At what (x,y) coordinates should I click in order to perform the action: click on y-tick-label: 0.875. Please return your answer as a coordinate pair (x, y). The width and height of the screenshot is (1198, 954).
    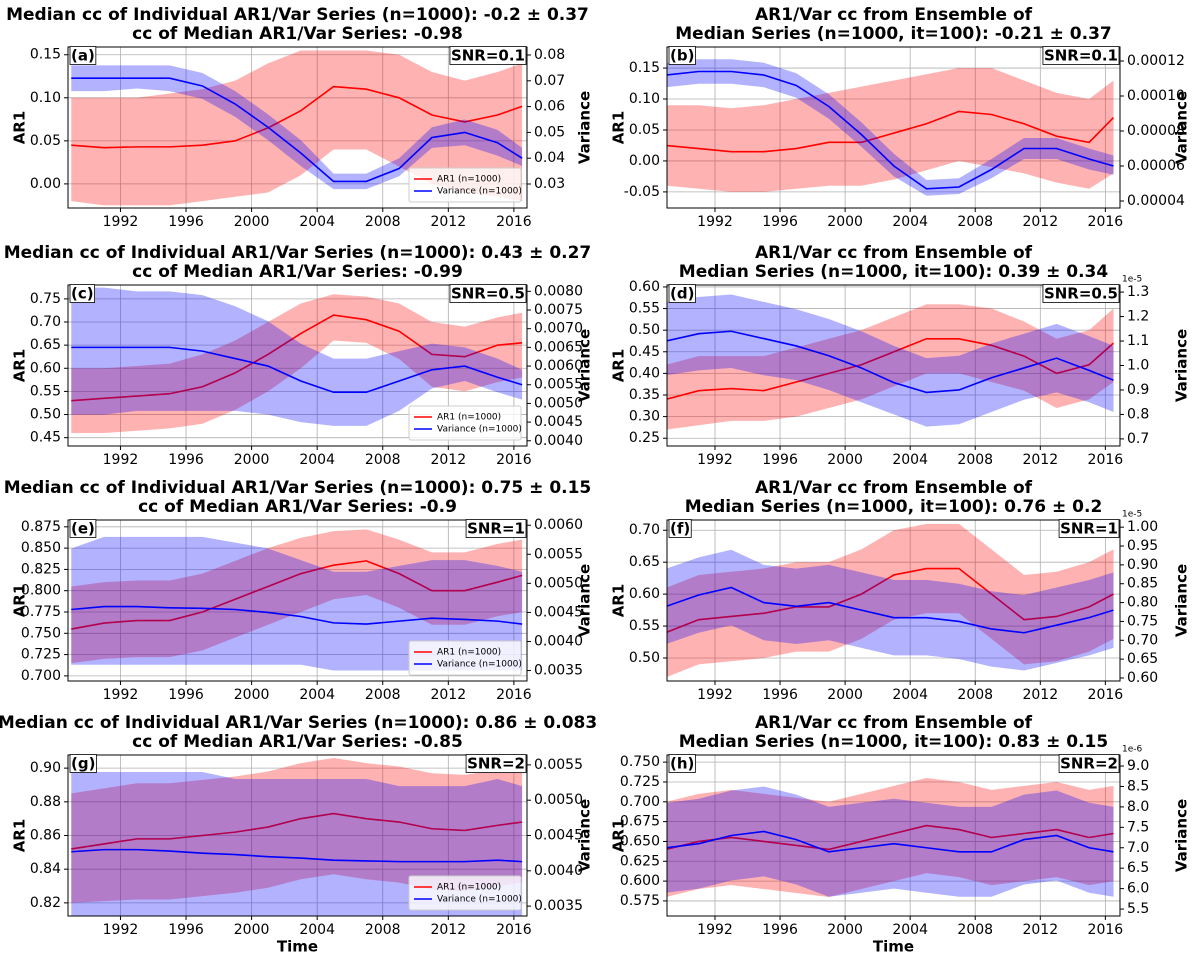
    Looking at the image, I should click on (41, 527).